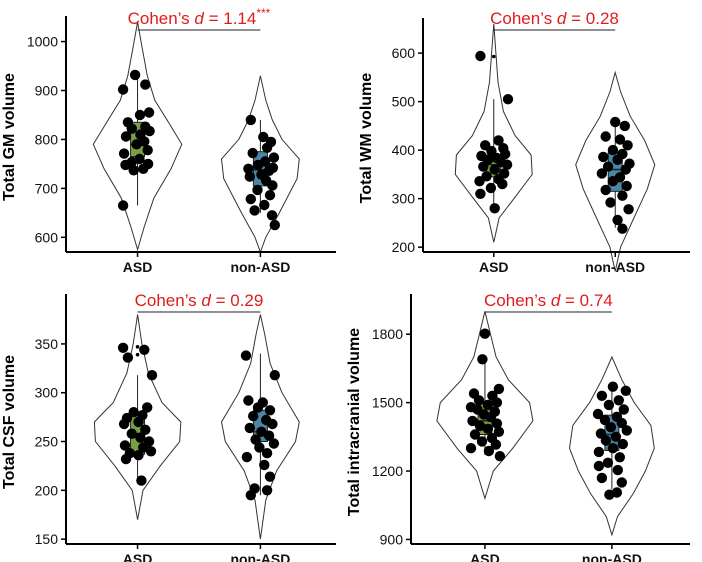 The height and width of the screenshot is (562, 702). I want to click on effect-size-annotation: Cohen’s d = 0.29, so click(199, 300).